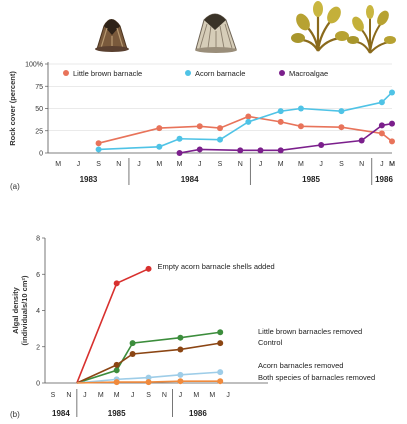  Describe the element at coordinates (39, 87) in the screenshot. I see `y-tick-label: 75` at that location.